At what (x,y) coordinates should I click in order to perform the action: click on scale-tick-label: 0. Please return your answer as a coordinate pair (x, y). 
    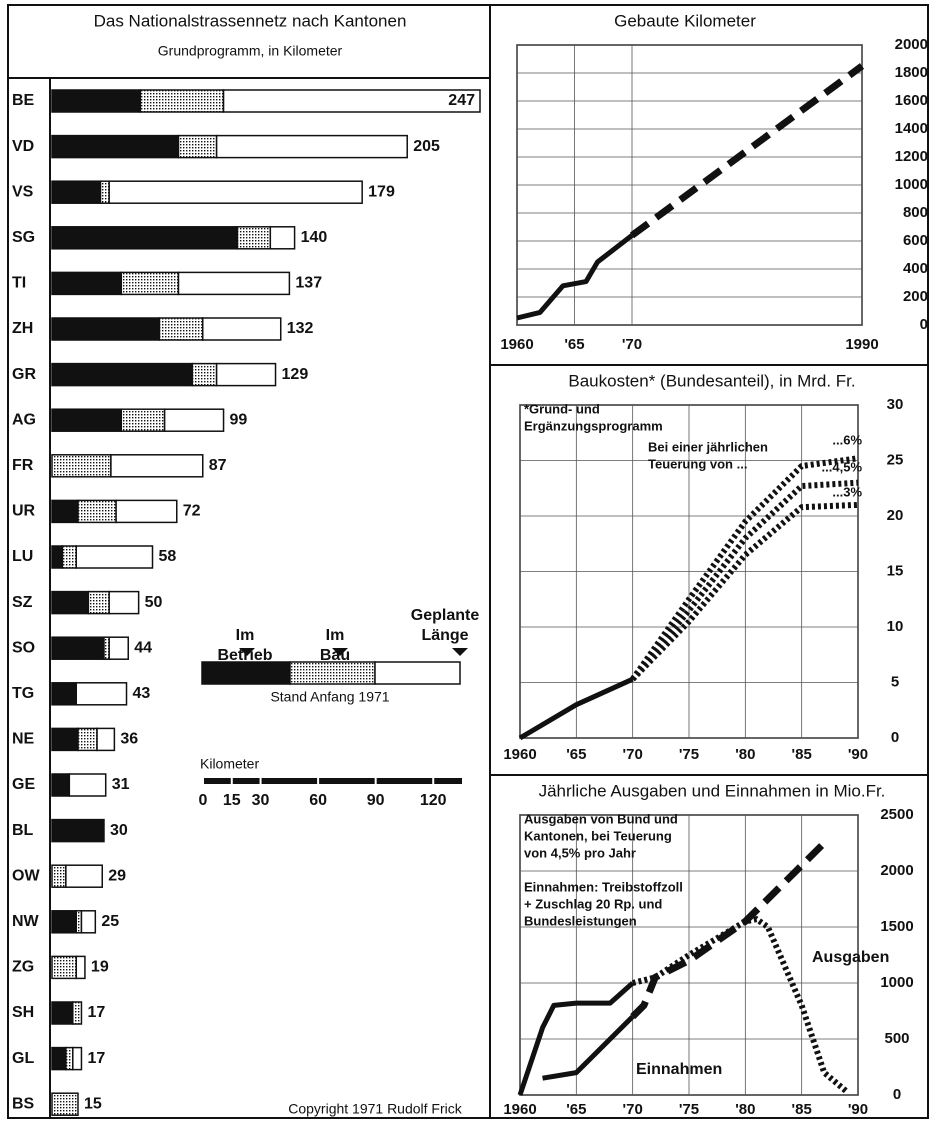
    Looking at the image, I should click on (203, 800).